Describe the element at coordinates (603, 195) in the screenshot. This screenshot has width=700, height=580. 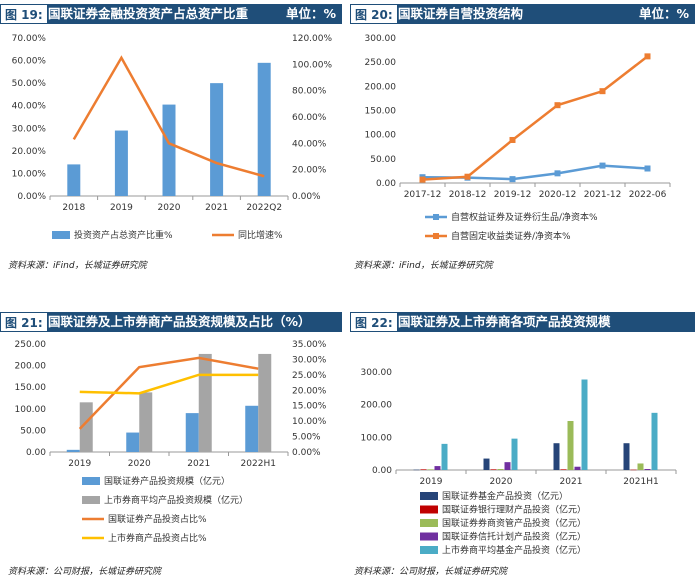
I see `x-tick-label: 2021-12` at that location.